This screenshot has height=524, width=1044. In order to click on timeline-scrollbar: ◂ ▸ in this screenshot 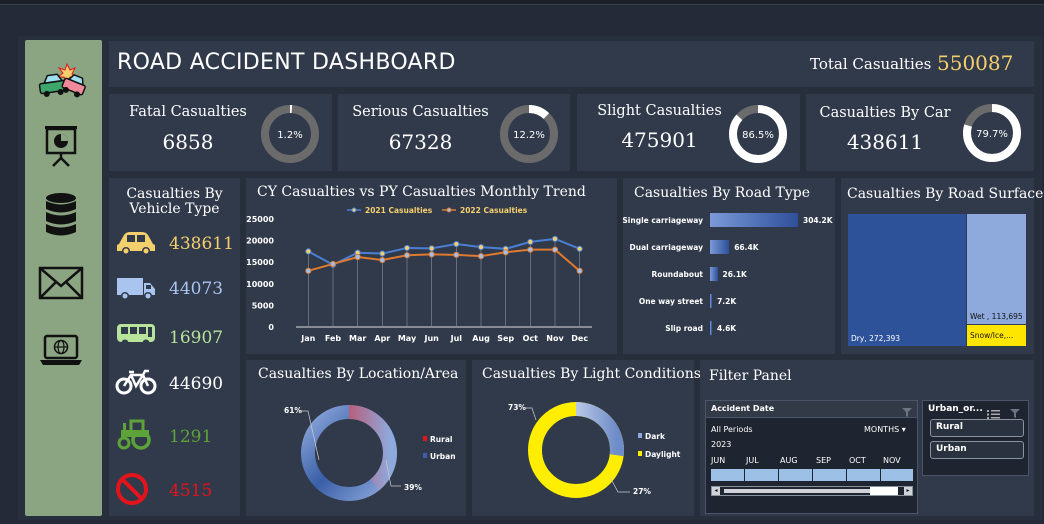, I will do `click(812, 491)`.